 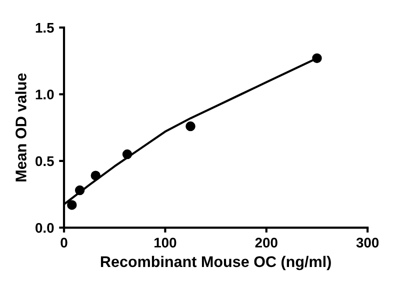 What do you see at coordinates (45, 161) in the screenshot?
I see `y-tick-label: 0.5` at bounding box center [45, 161].